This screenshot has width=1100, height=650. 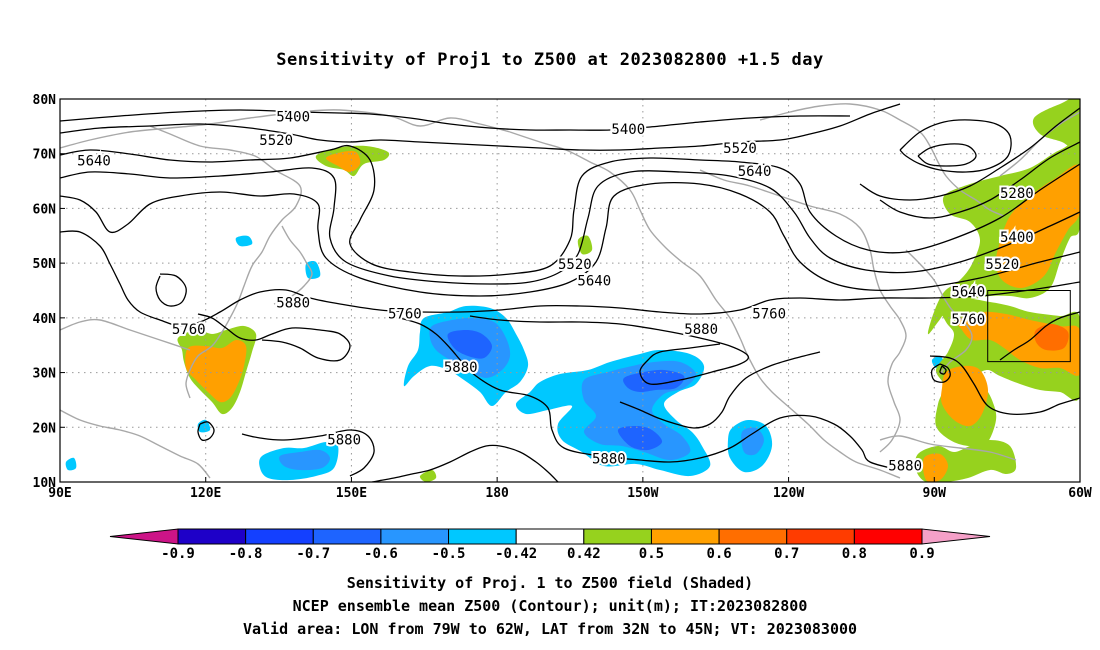 What do you see at coordinates (642, 493) in the screenshot?
I see `lon-label: 150W` at bounding box center [642, 493].